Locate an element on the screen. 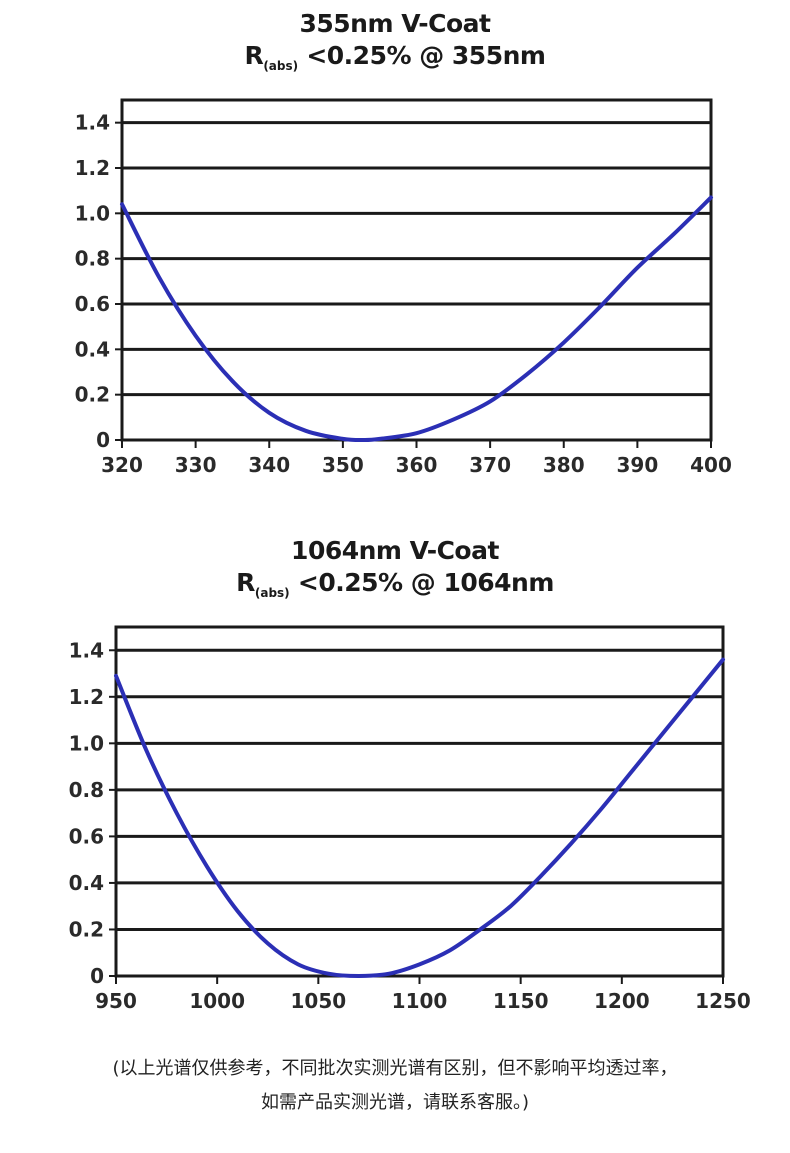 The width and height of the screenshot is (790, 1153). x-tick-label: 340 is located at coordinates (269, 465).